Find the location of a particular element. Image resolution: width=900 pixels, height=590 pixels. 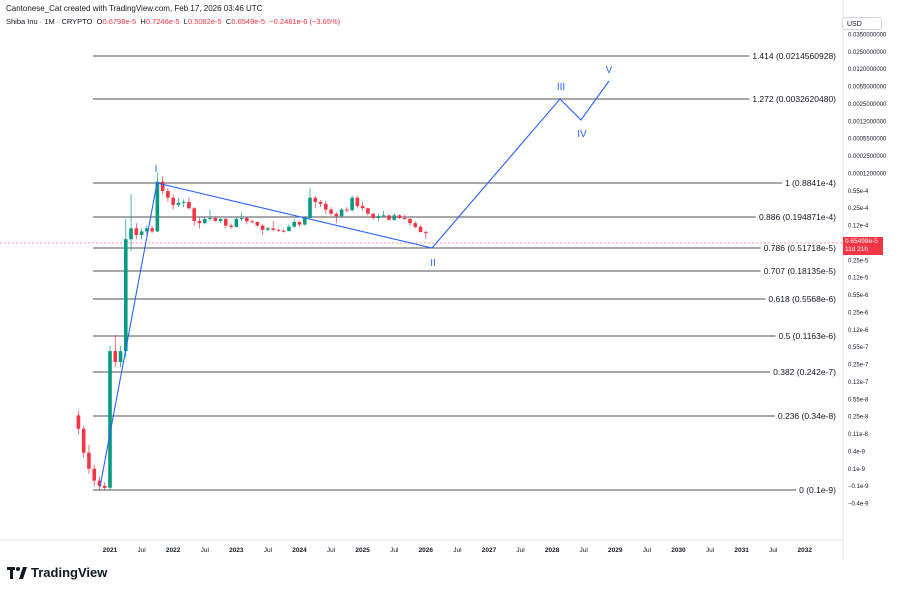

y-tick-label: −0.1e-9 is located at coordinates (858, 487).